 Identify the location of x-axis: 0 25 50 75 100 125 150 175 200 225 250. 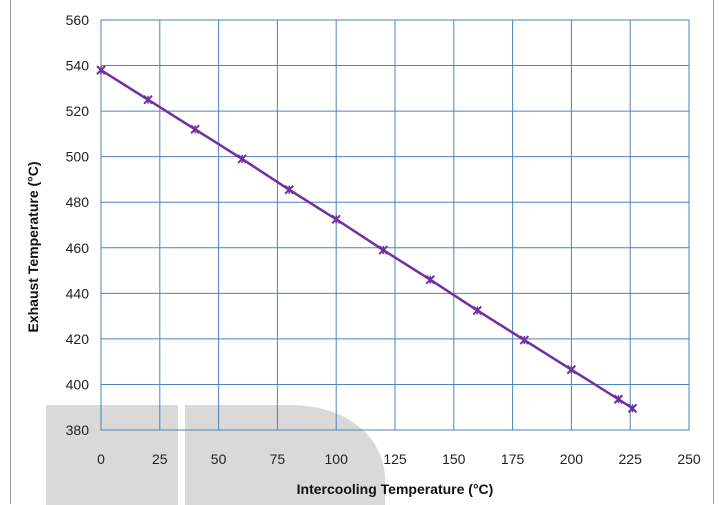
(399, 459).